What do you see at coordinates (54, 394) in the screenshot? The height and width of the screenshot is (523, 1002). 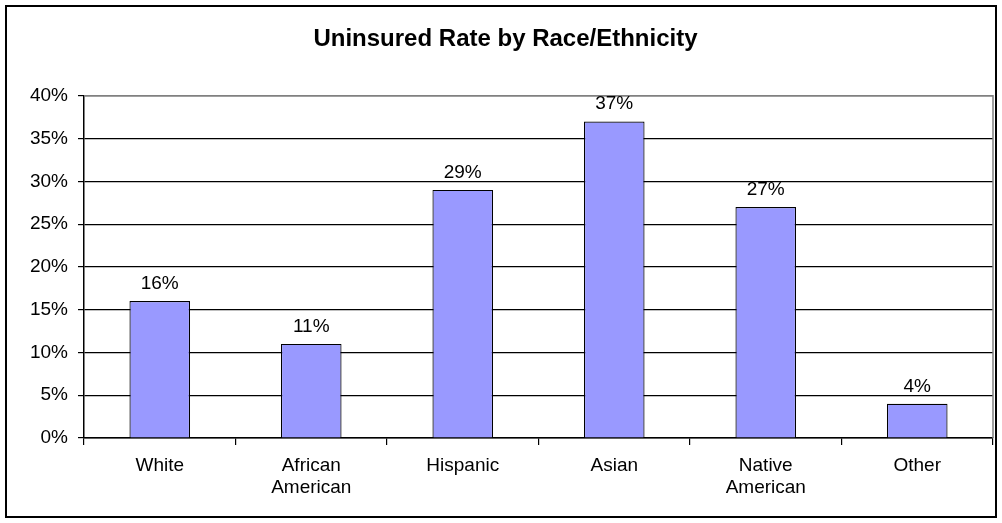 I see `y-tick-label: 5%` at bounding box center [54, 394].